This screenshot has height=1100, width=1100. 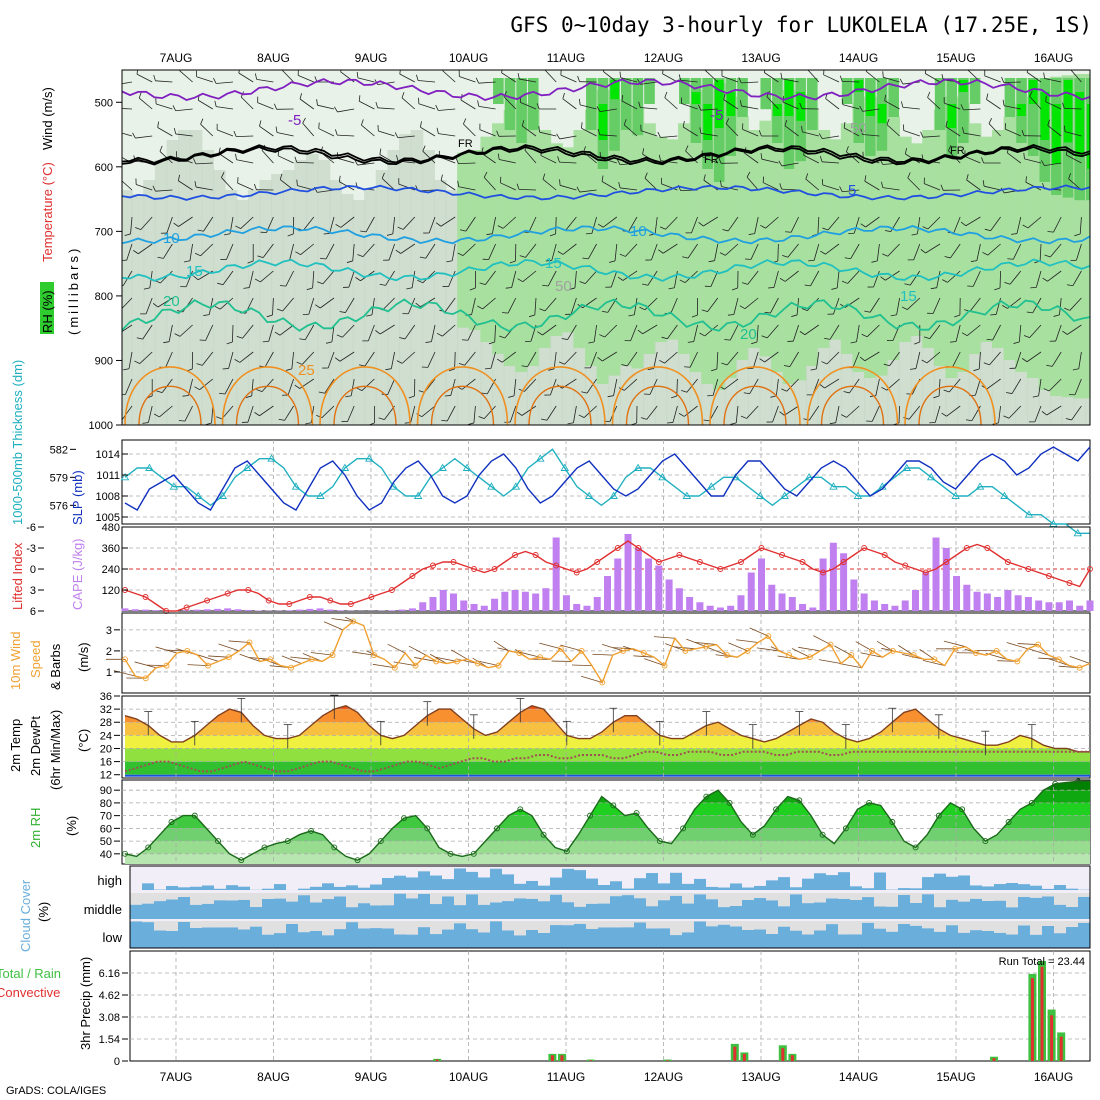 What do you see at coordinates (365, 405) in the screenshot?
I see `isotherm-25-inner` at bounding box center [365, 405].